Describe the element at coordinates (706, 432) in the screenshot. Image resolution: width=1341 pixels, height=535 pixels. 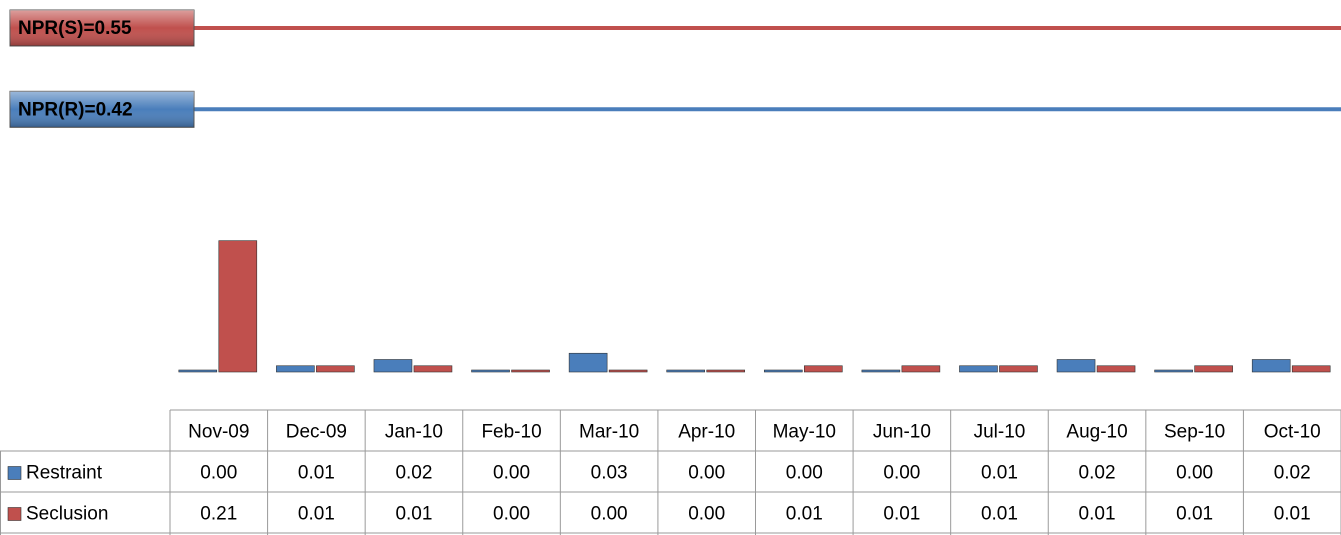
I see `x-tick-label: Apr-10` at that location.